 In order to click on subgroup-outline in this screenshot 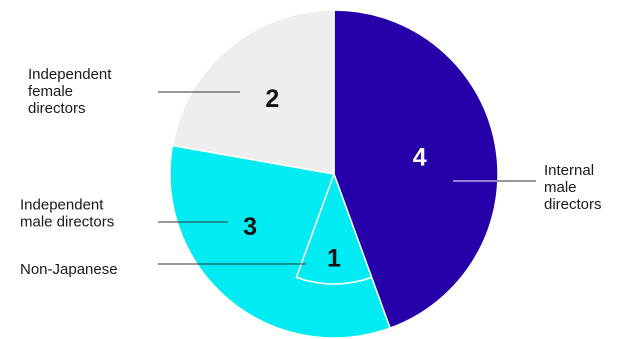, I will do `click(333, 229)`.